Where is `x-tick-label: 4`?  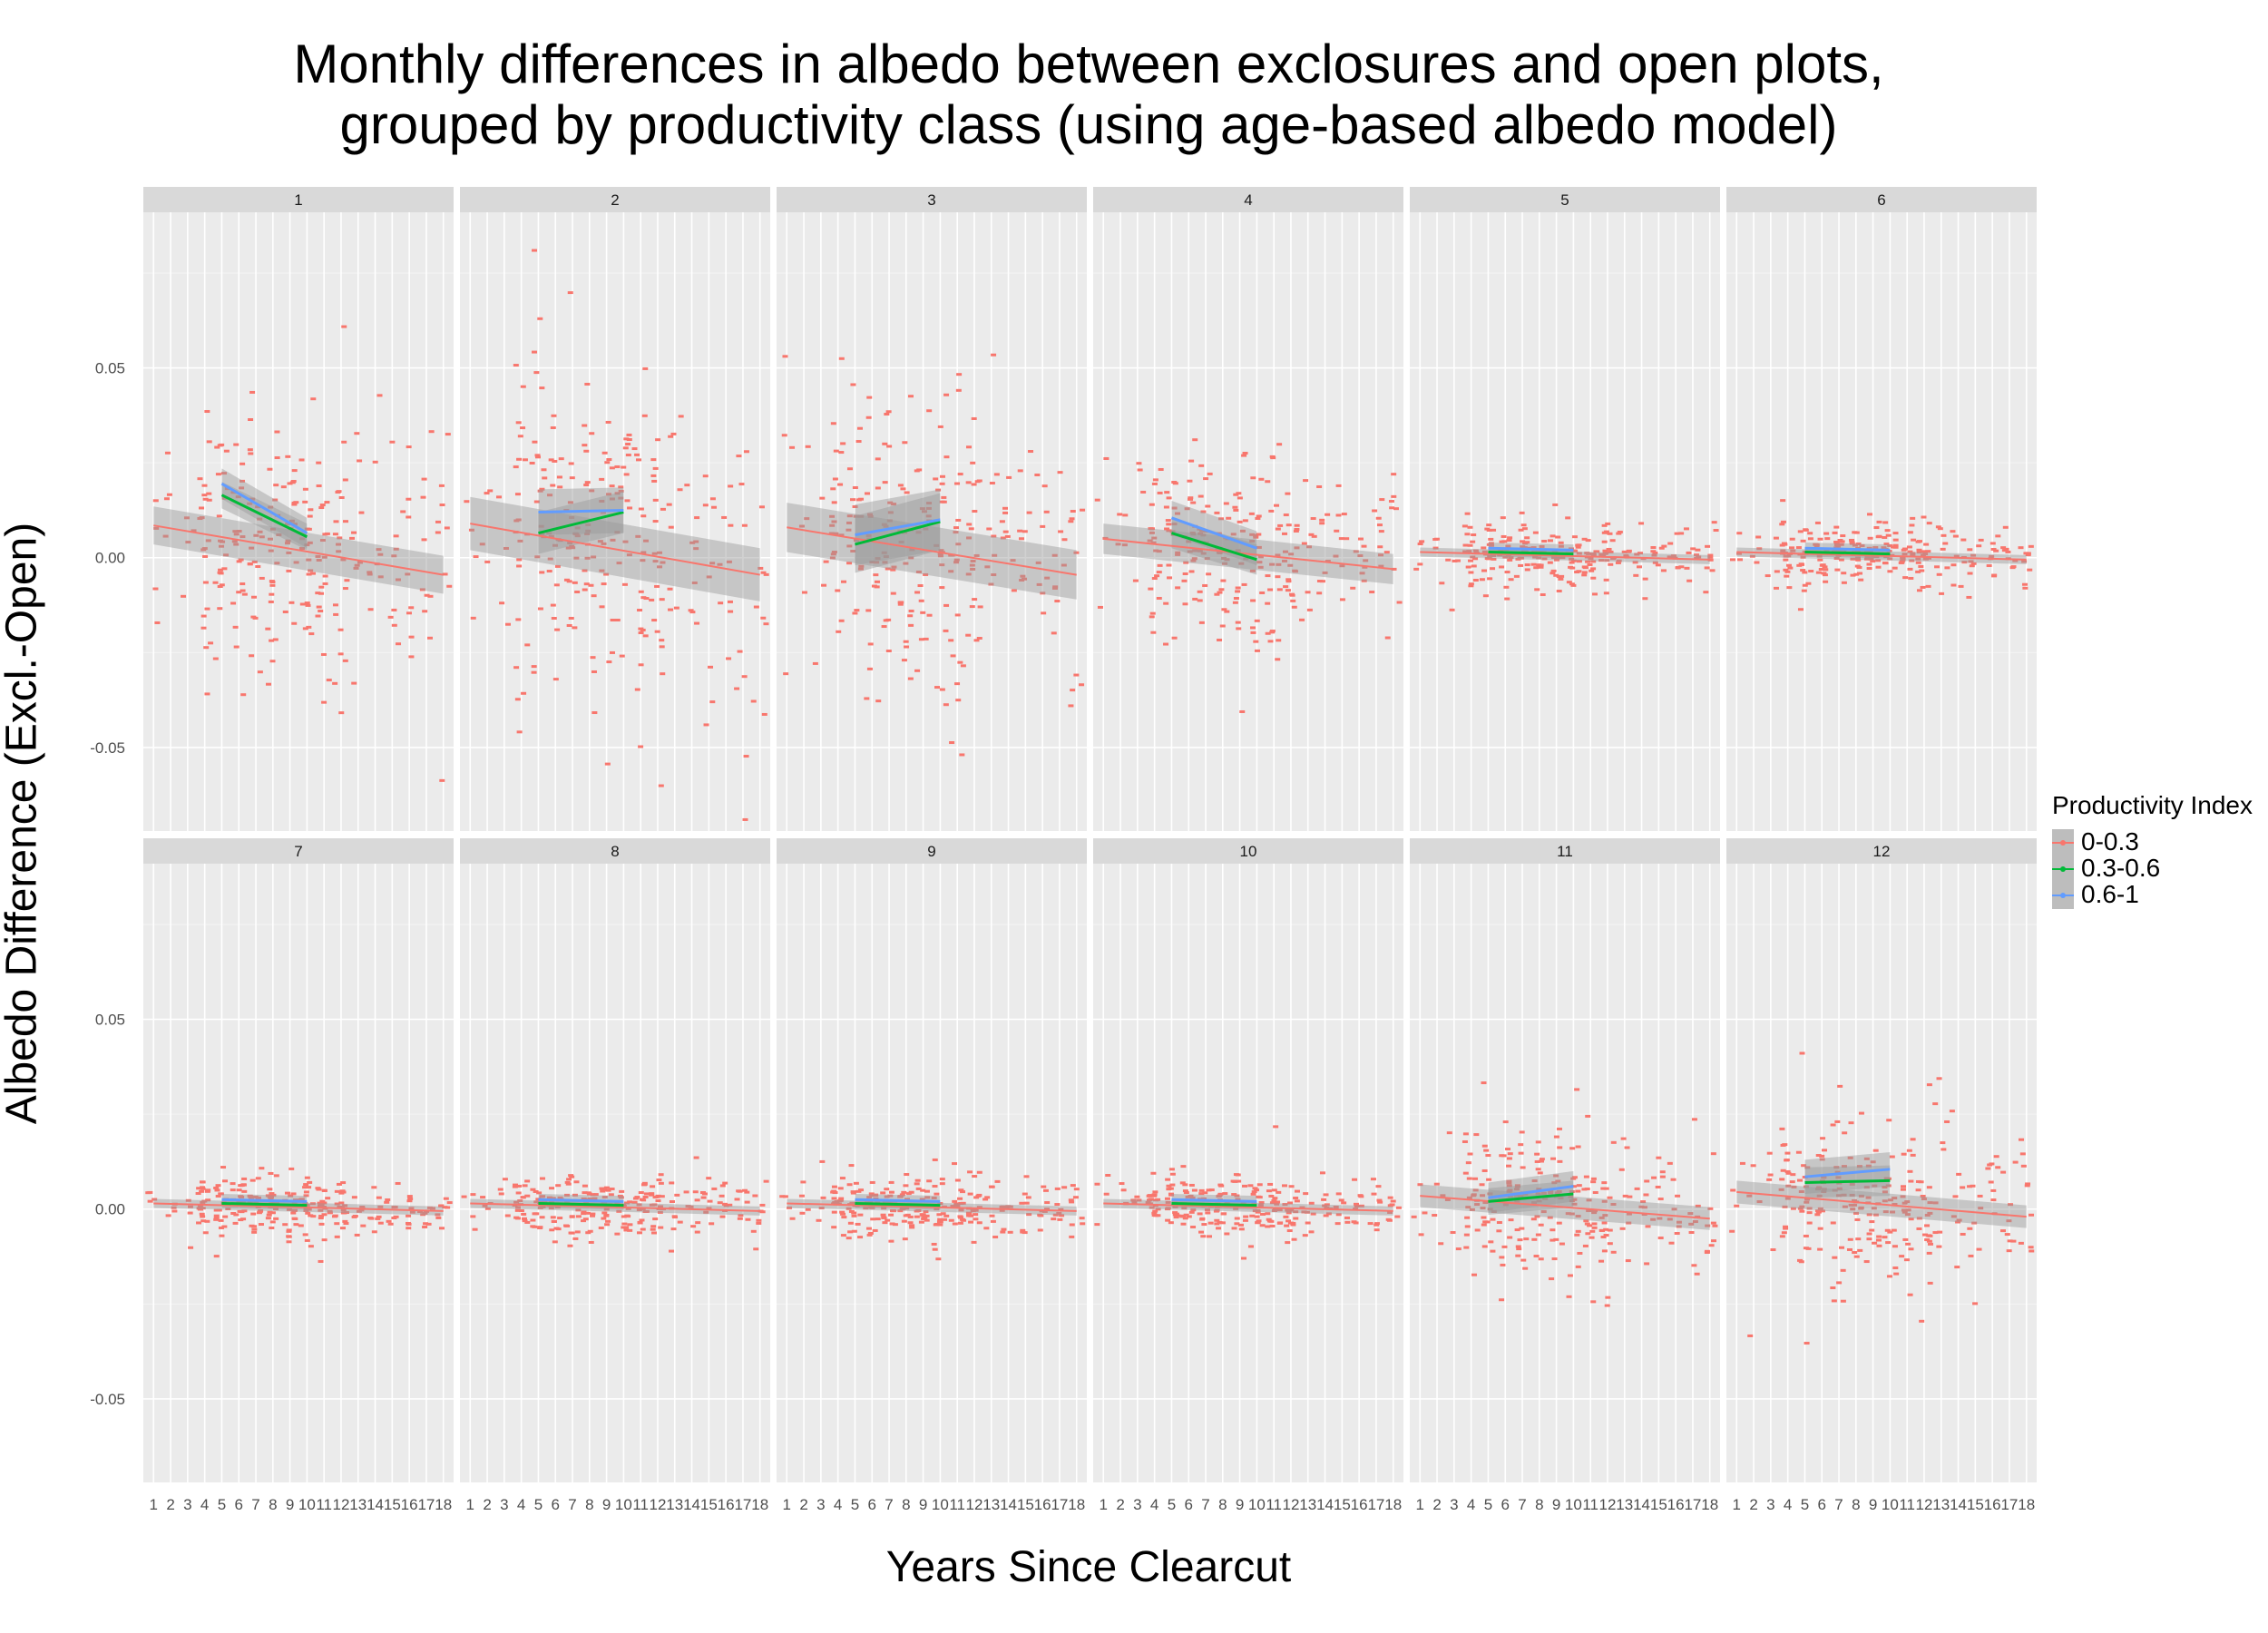 x-tick-label: 4 is located at coordinates (521, 1504).